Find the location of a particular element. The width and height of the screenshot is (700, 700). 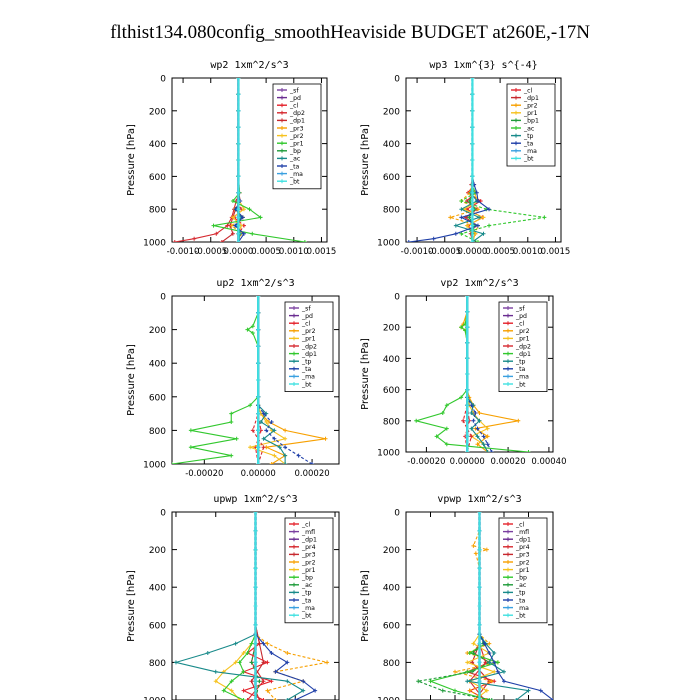

y-tick-label: 1000 is located at coordinates (388, 454).